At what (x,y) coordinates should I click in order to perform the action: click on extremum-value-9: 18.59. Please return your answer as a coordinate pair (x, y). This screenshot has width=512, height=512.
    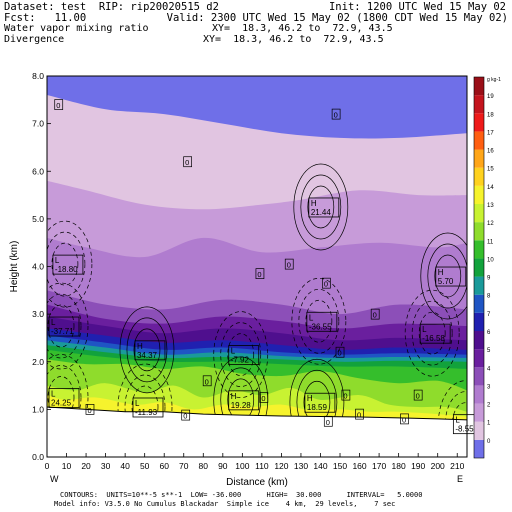
    Looking at the image, I should click on (317, 407).